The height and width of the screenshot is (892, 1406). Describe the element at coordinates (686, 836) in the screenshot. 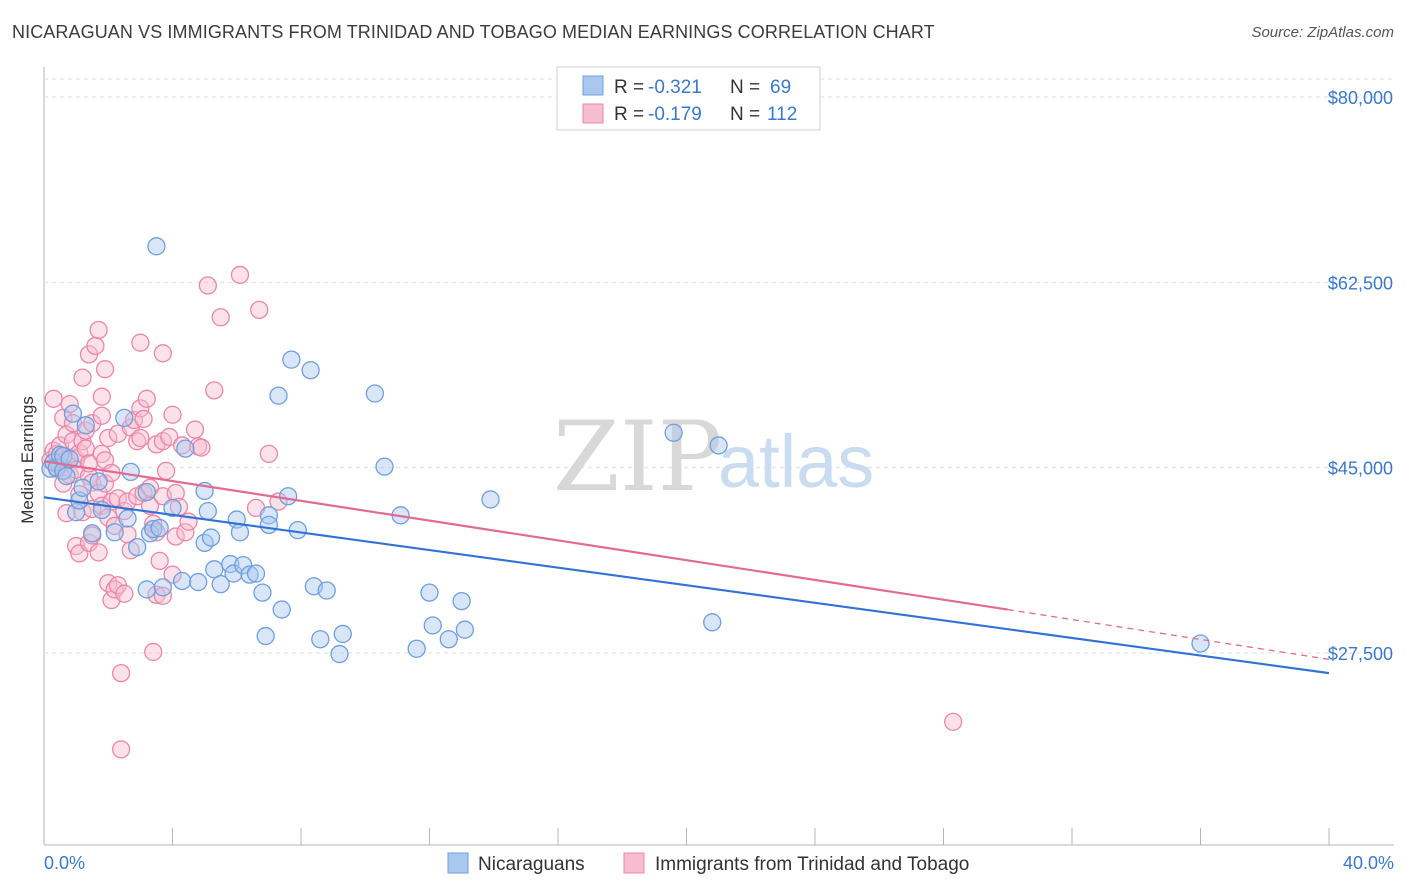

I see `x-axis-ticks` at that location.